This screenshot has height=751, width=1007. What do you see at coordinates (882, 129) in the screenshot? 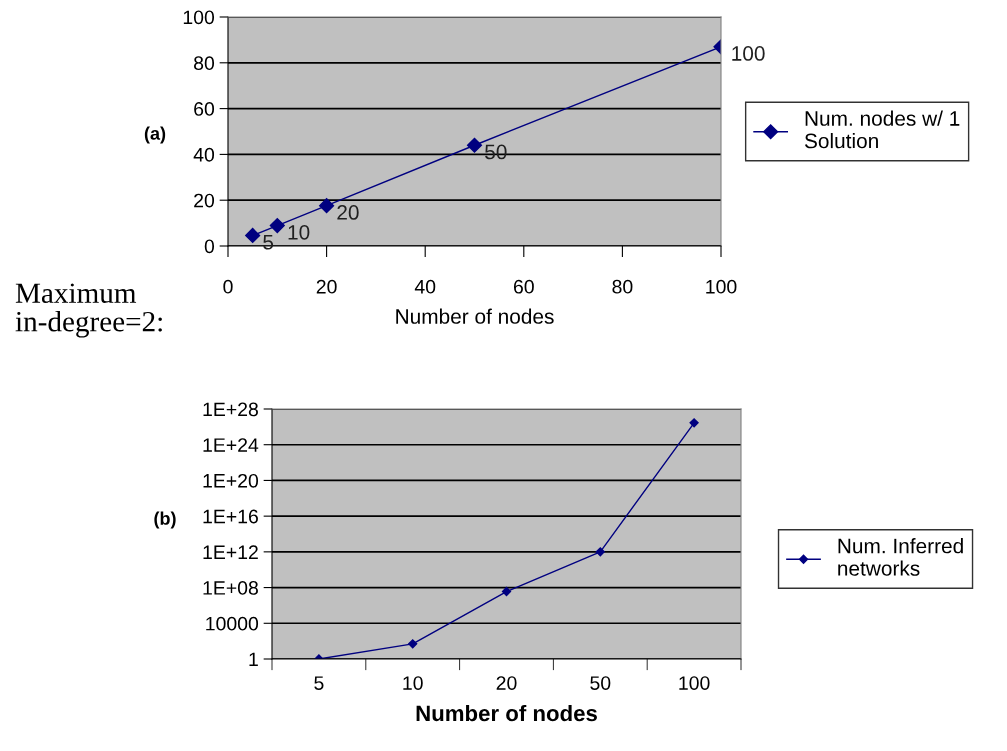
I see `legend-label: Num. nodes w/ 1 Solution` at bounding box center [882, 129].